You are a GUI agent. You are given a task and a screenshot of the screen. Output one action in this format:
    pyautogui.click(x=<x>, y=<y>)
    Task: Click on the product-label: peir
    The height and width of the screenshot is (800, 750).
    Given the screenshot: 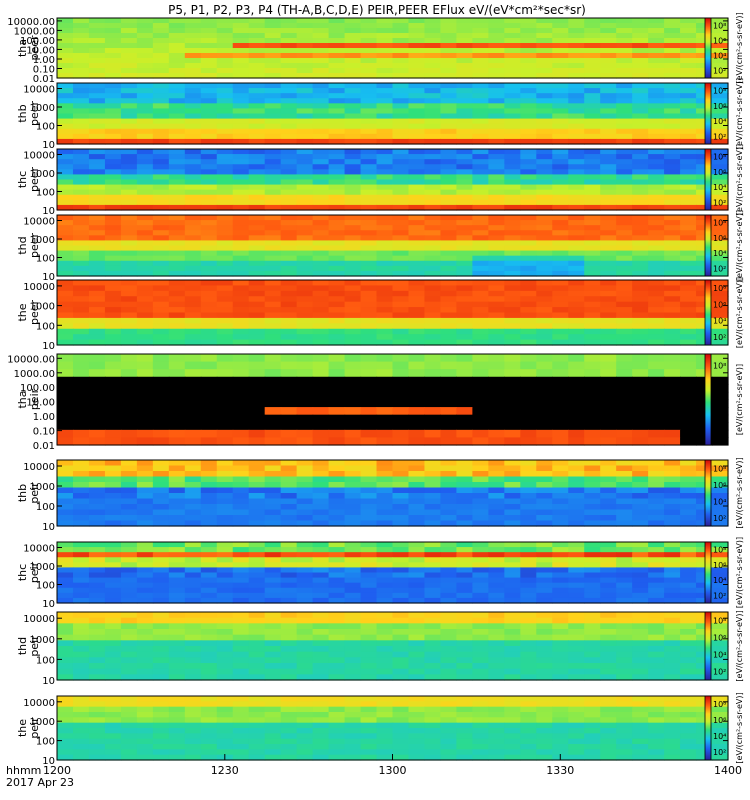 What is the action you would take?
    pyautogui.click(x=34, y=646)
    